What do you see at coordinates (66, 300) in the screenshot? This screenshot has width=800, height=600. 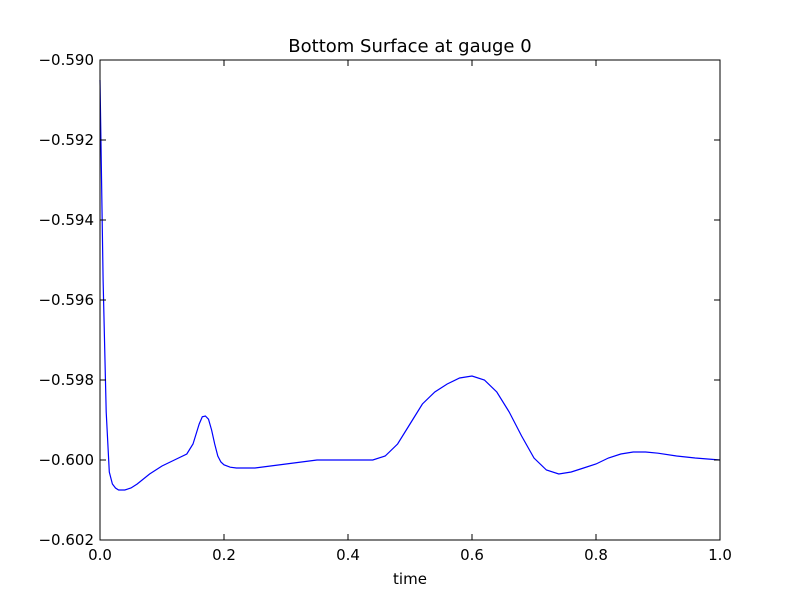 I see `y-tick-label: −0.596` at bounding box center [66, 300].